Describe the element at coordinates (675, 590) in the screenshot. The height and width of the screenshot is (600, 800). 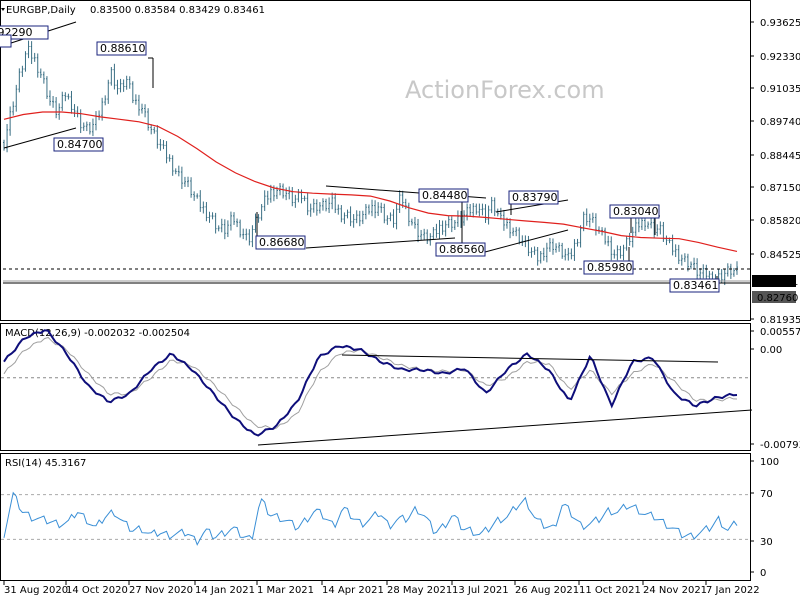
I see `date-axis-label: 24 Nov 2021` at that location.